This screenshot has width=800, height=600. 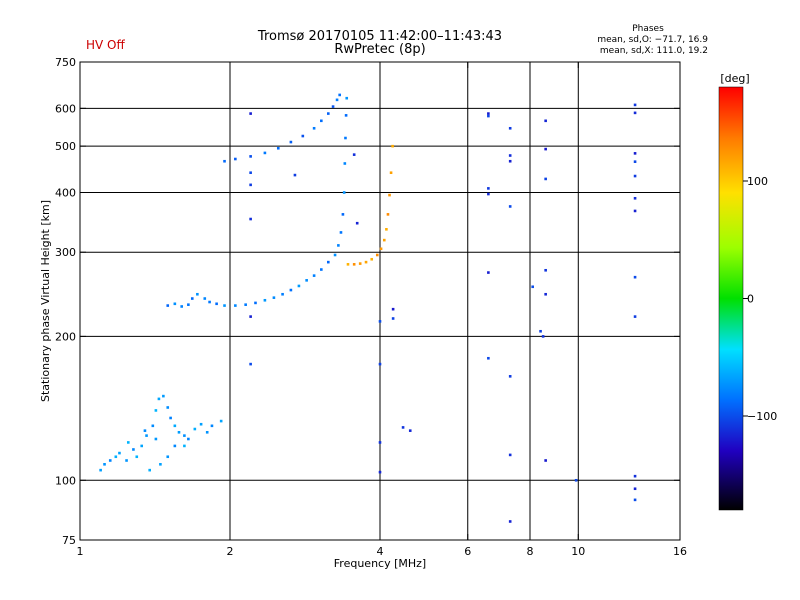 I want to click on phases-mean-o: mean, sd,O: −71.7, 16.9, so click(x=652, y=40).